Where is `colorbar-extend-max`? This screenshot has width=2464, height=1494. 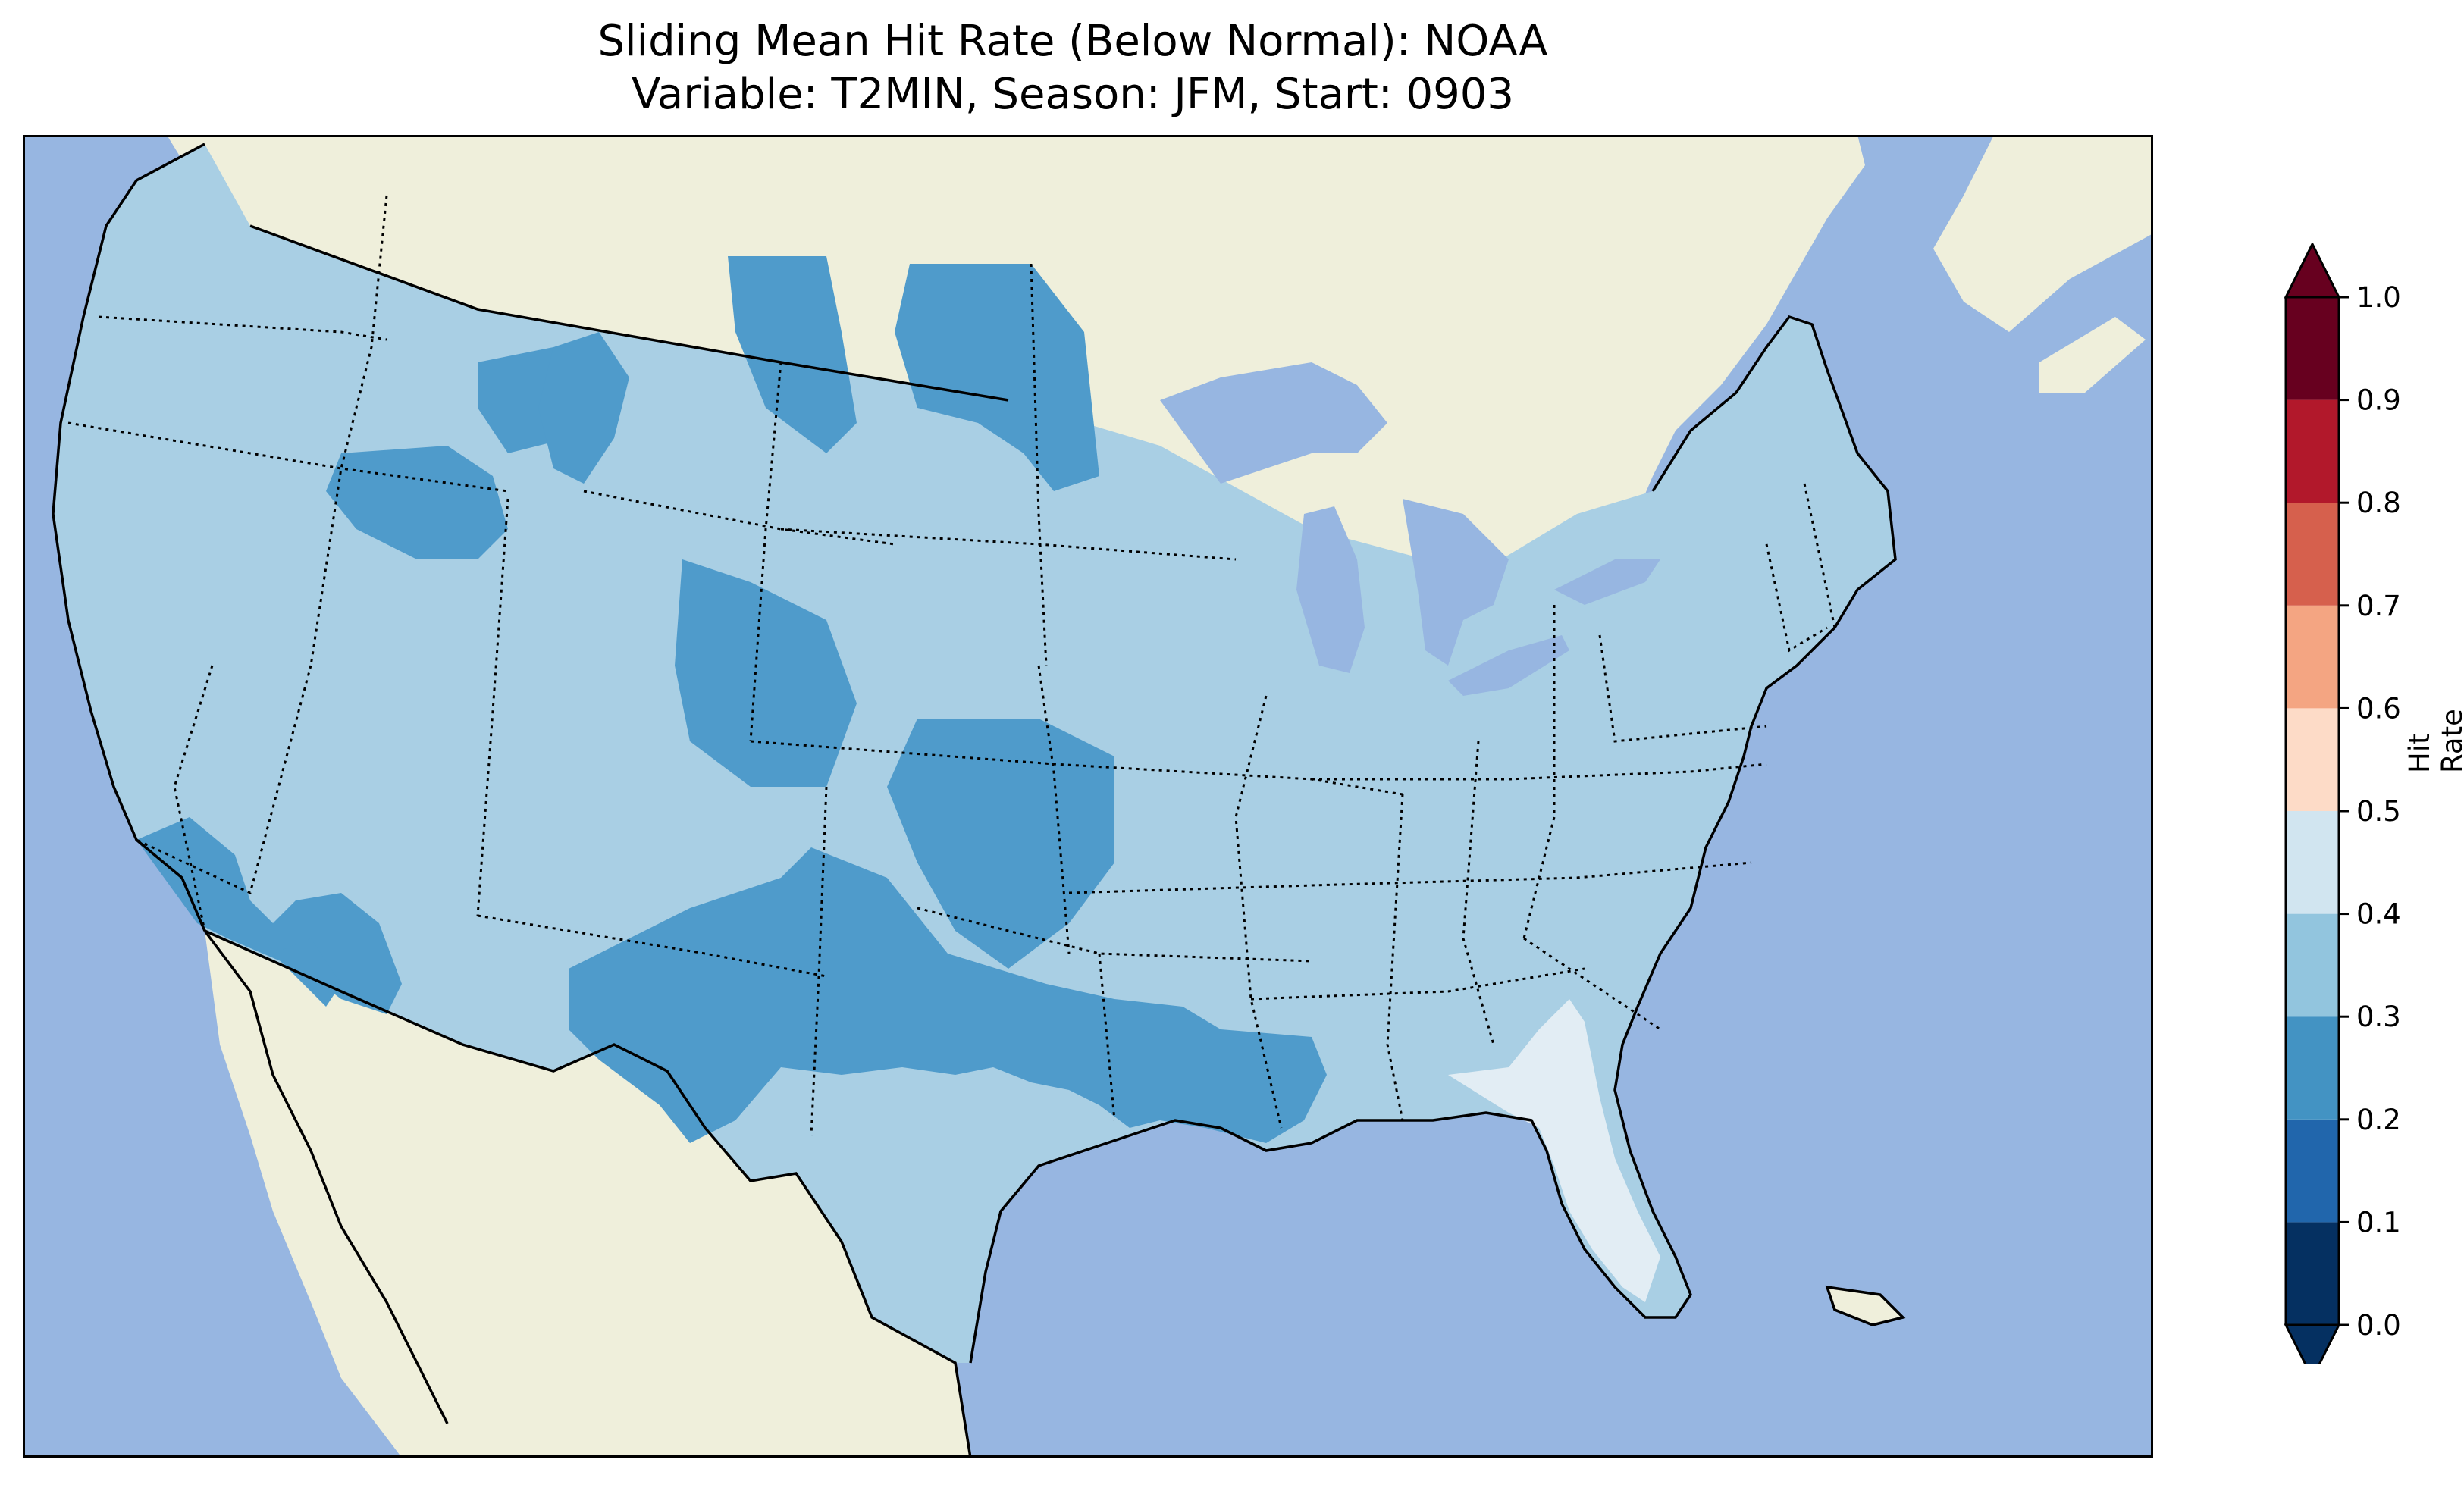 colorbar-extend-max is located at coordinates (2313, 271).